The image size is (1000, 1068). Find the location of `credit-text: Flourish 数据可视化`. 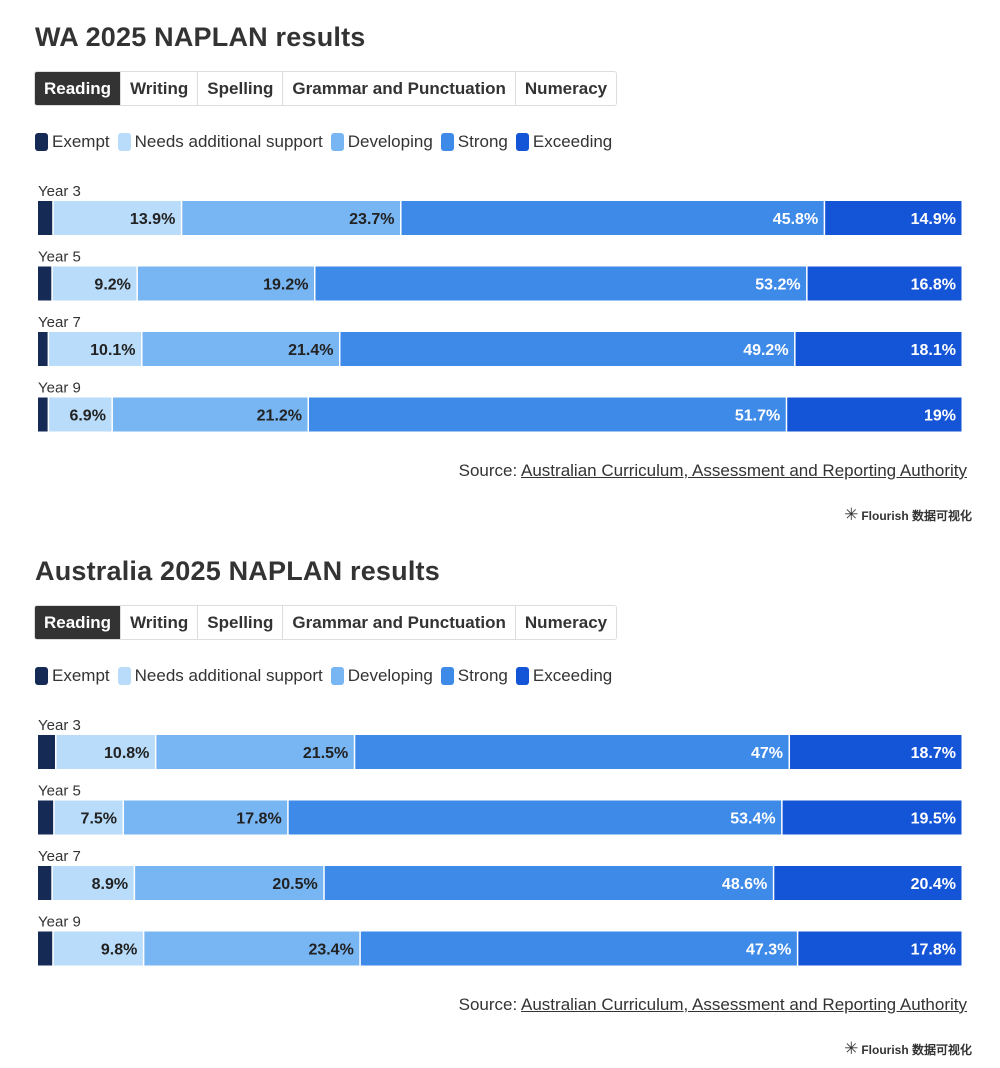

credit-text: Flourish 数据可视化 is located at coordinates (916, 1049).